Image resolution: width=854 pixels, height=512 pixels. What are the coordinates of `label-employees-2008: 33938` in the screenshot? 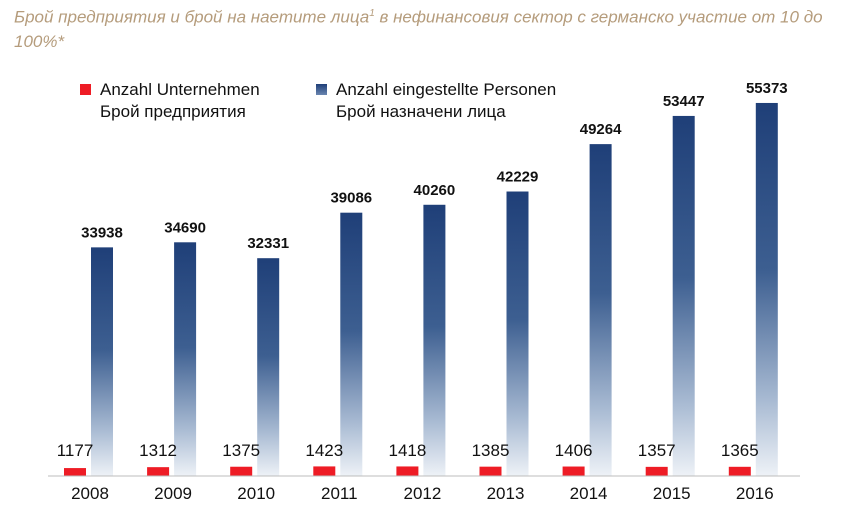 It's located at (102, 232).